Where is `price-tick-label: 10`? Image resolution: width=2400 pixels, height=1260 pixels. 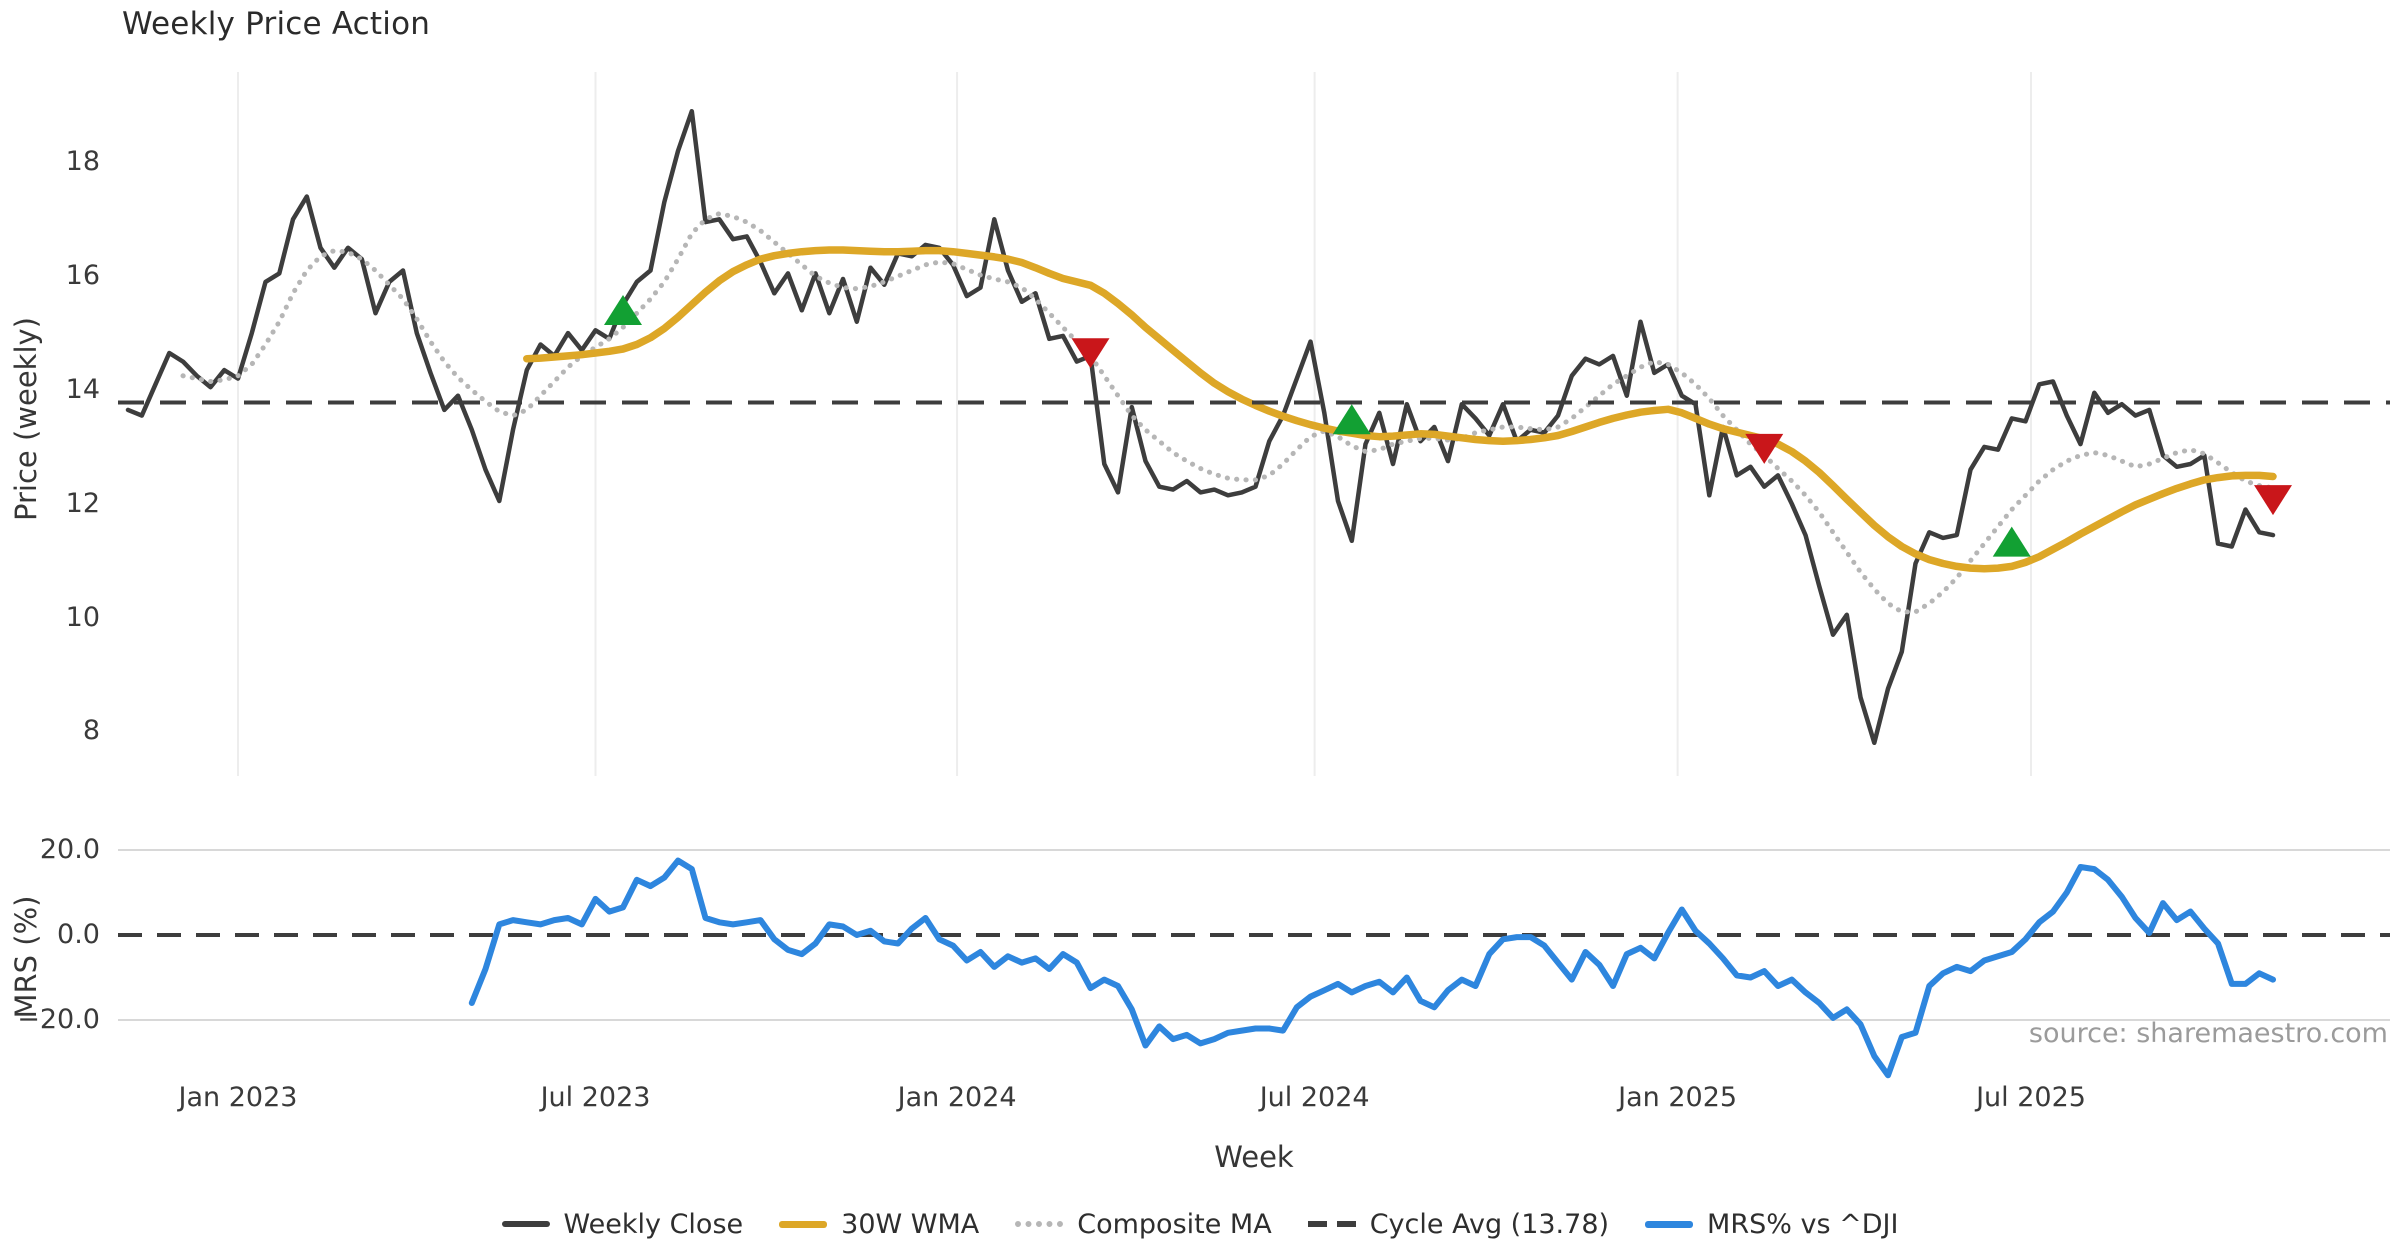 price-tick-label: 10 is located at coordinates (82, 617).